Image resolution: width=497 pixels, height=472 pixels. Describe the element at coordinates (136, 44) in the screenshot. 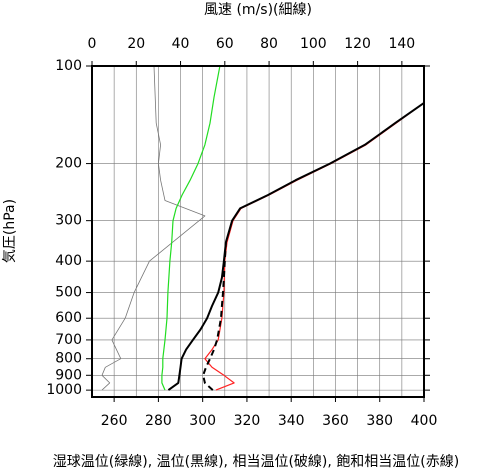

I see `x2-tick-label: 20` at that location.